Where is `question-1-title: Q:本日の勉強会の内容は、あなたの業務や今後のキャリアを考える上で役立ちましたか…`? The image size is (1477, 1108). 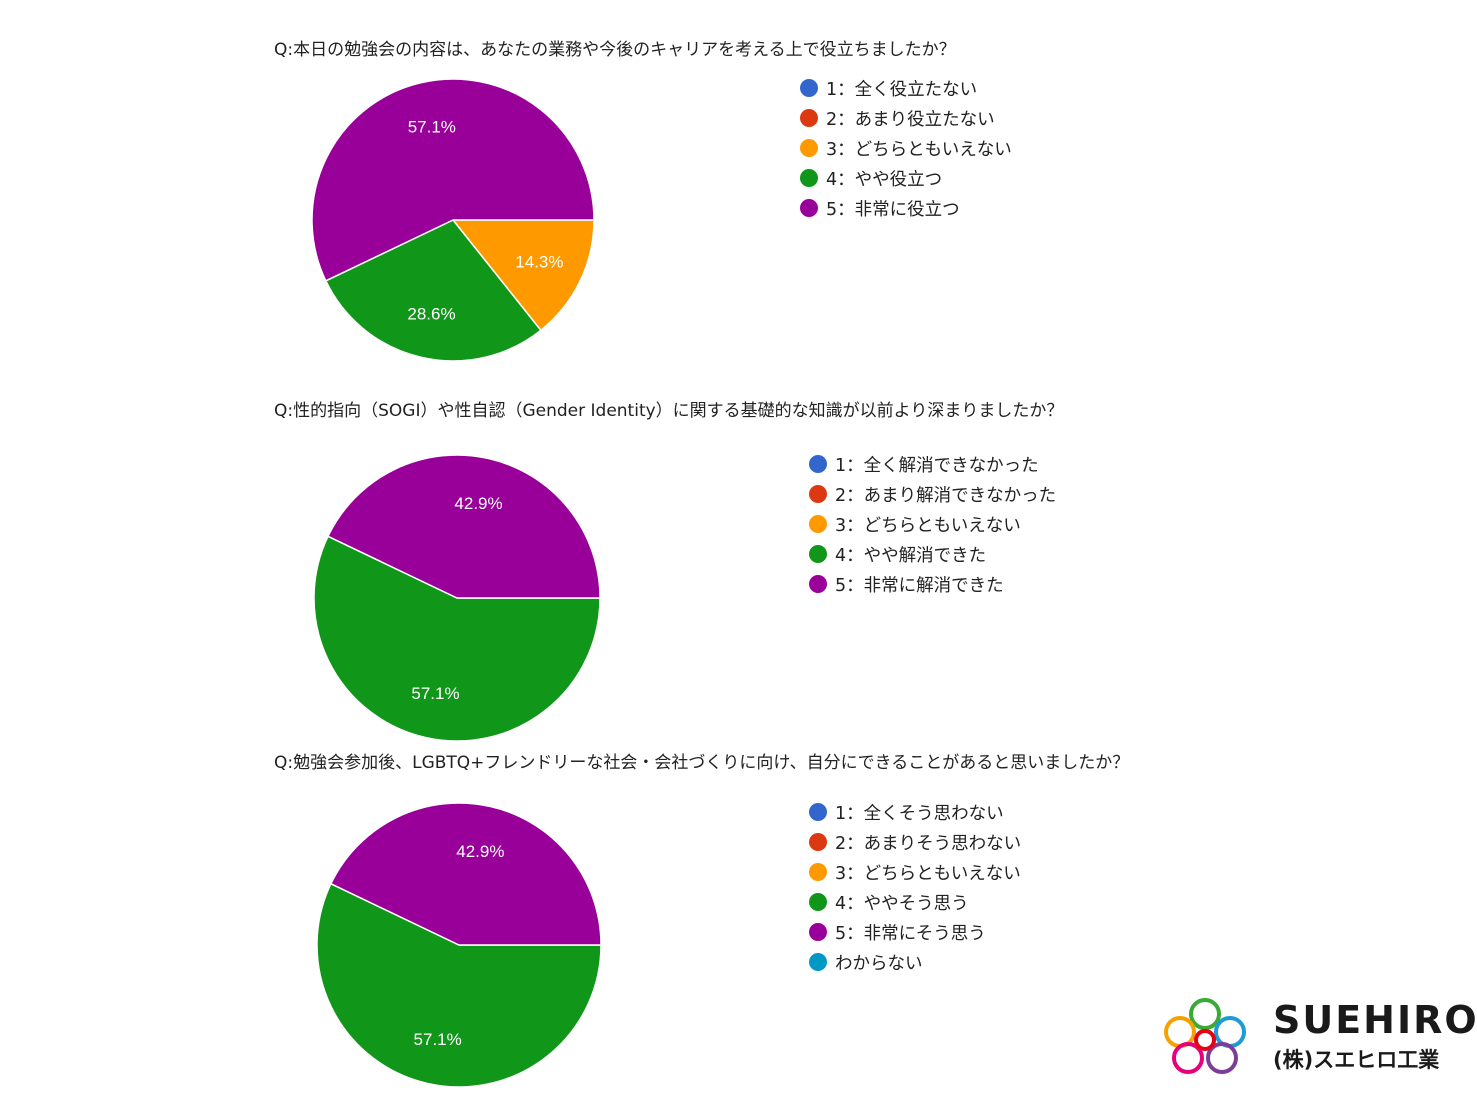 question-1-title: Q:本日の勉強会の内容は、あなたの業務や今後のキャリアを考える上で役立ちましたか… is located at coordinates (615, 50).